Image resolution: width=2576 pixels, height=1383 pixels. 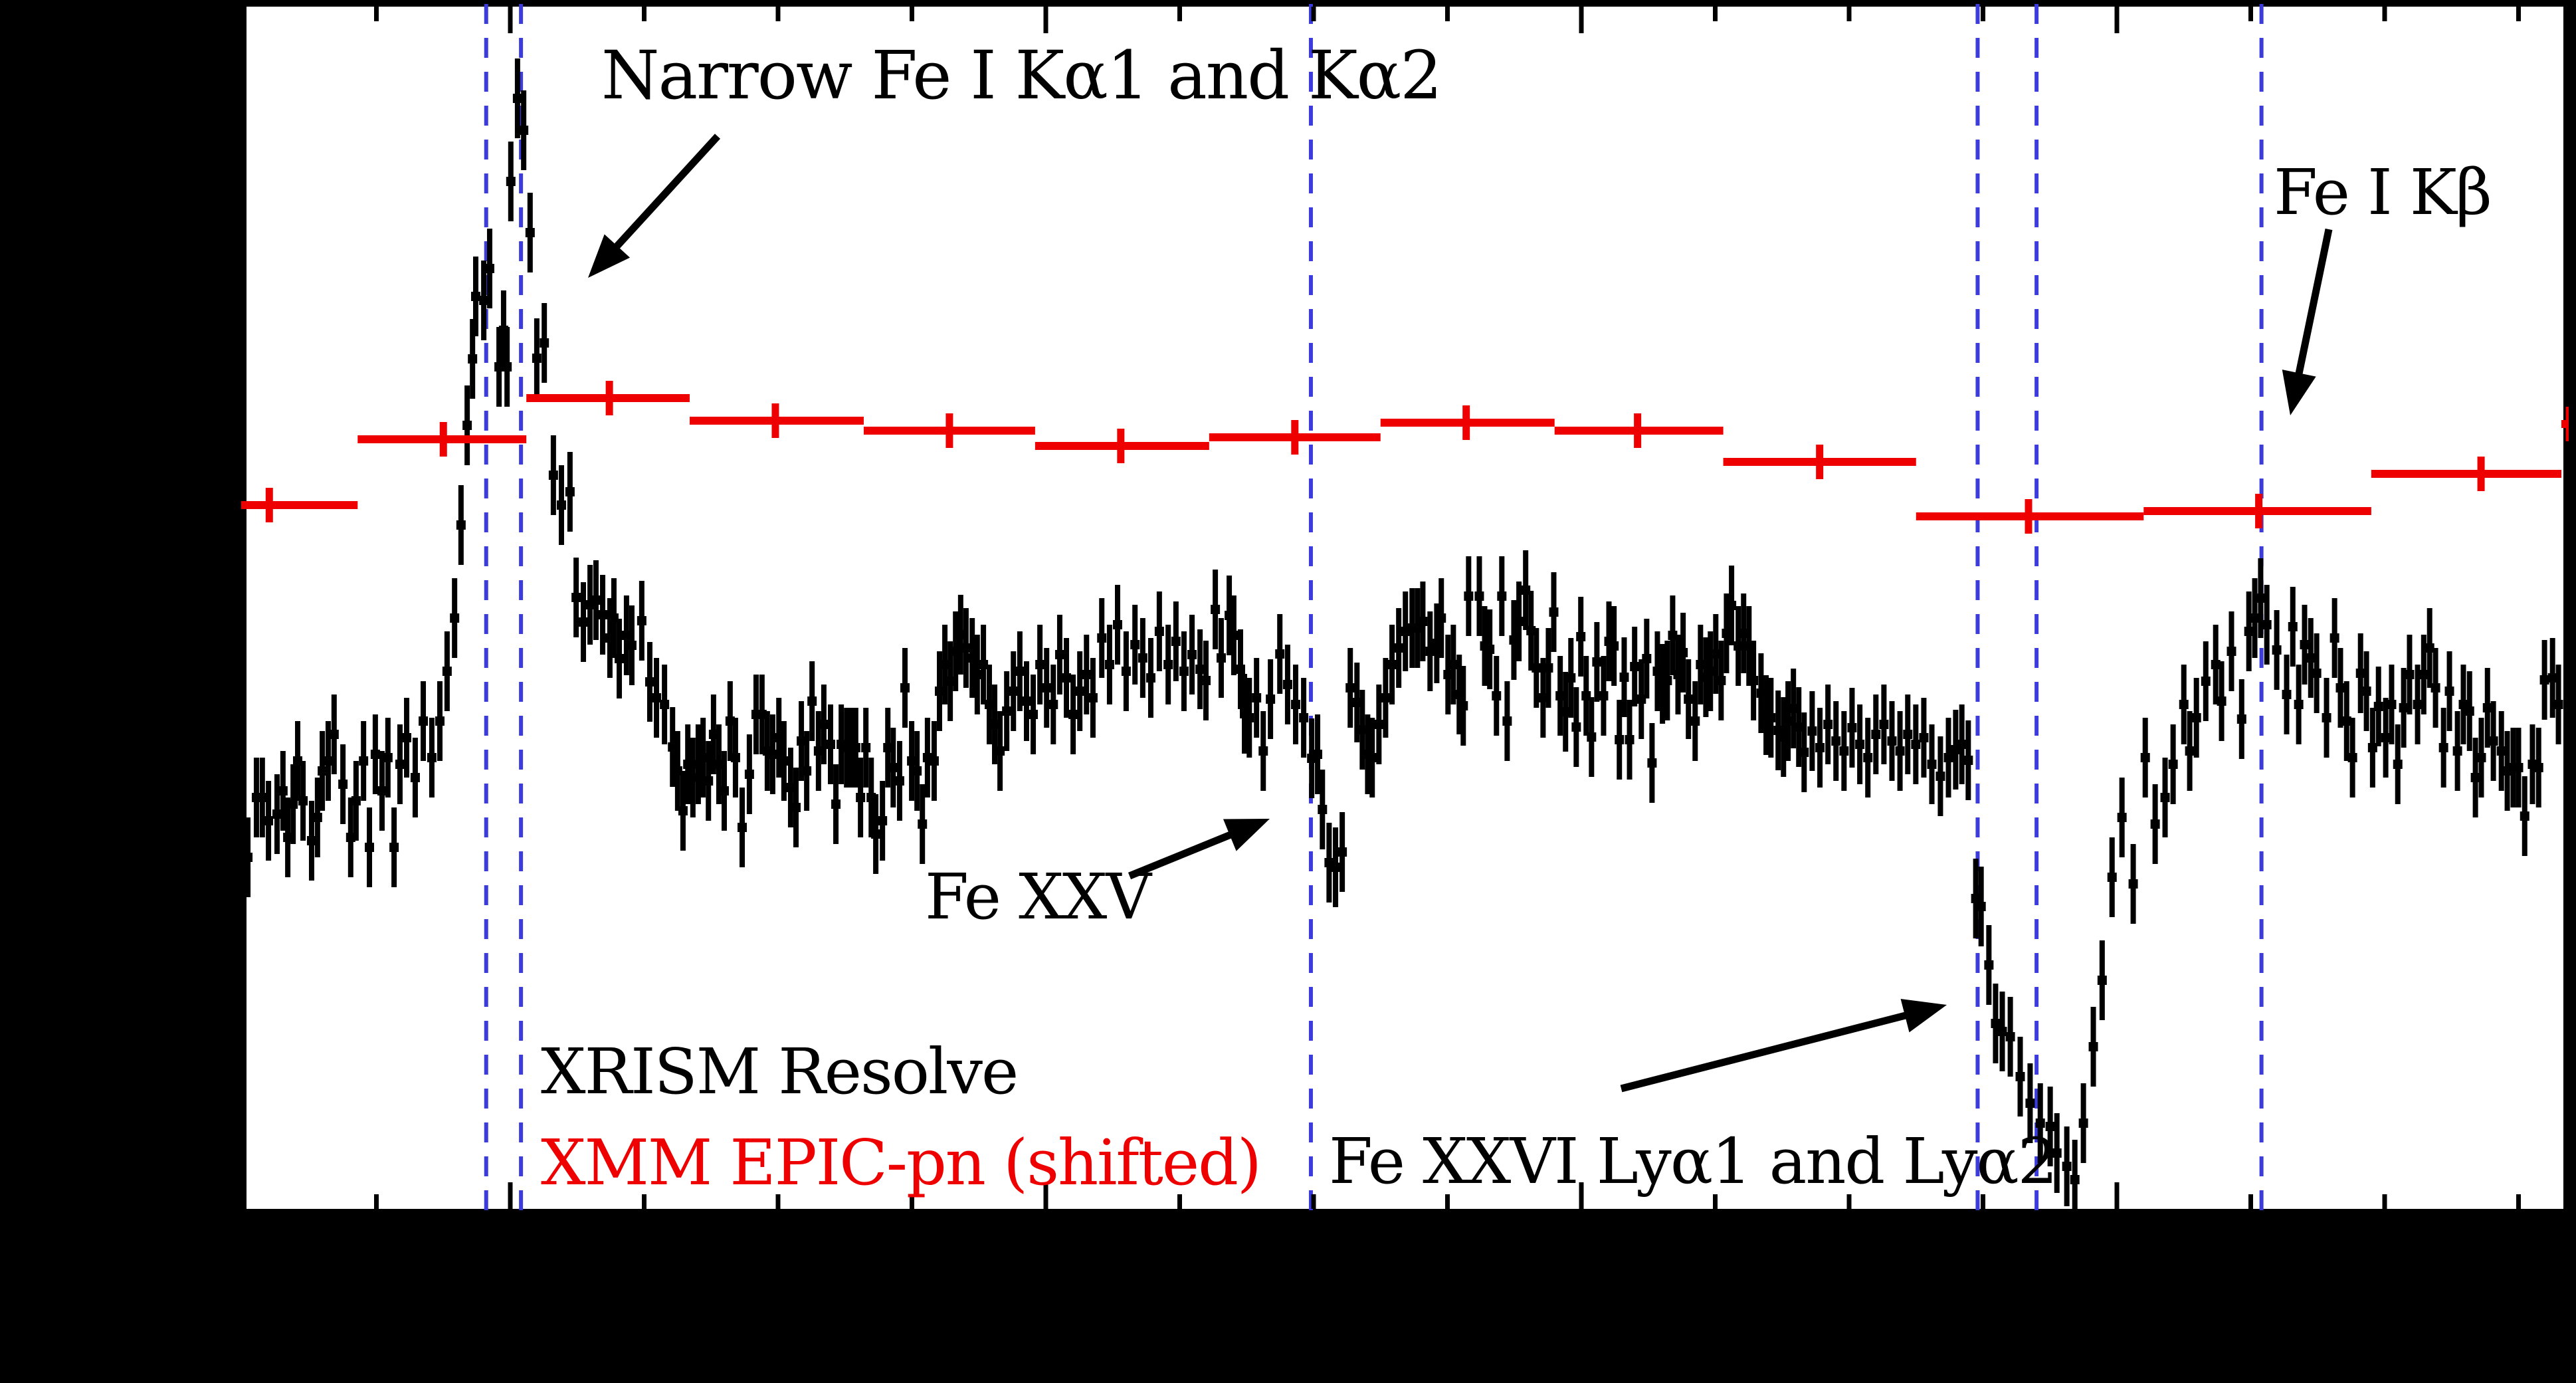 What do you see at coordinates (901, 1163) in the screenshot?
I see `legend-xmm: XMM EPIC-pn (shifted)` at bounding box center [901, 1163].